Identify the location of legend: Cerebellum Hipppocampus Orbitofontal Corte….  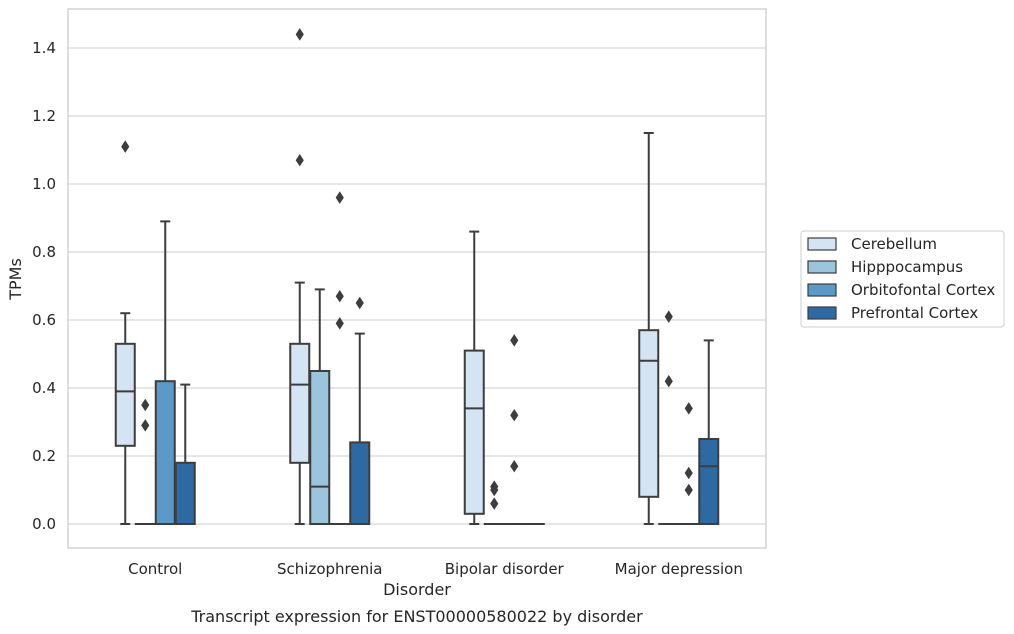
(902, 279).